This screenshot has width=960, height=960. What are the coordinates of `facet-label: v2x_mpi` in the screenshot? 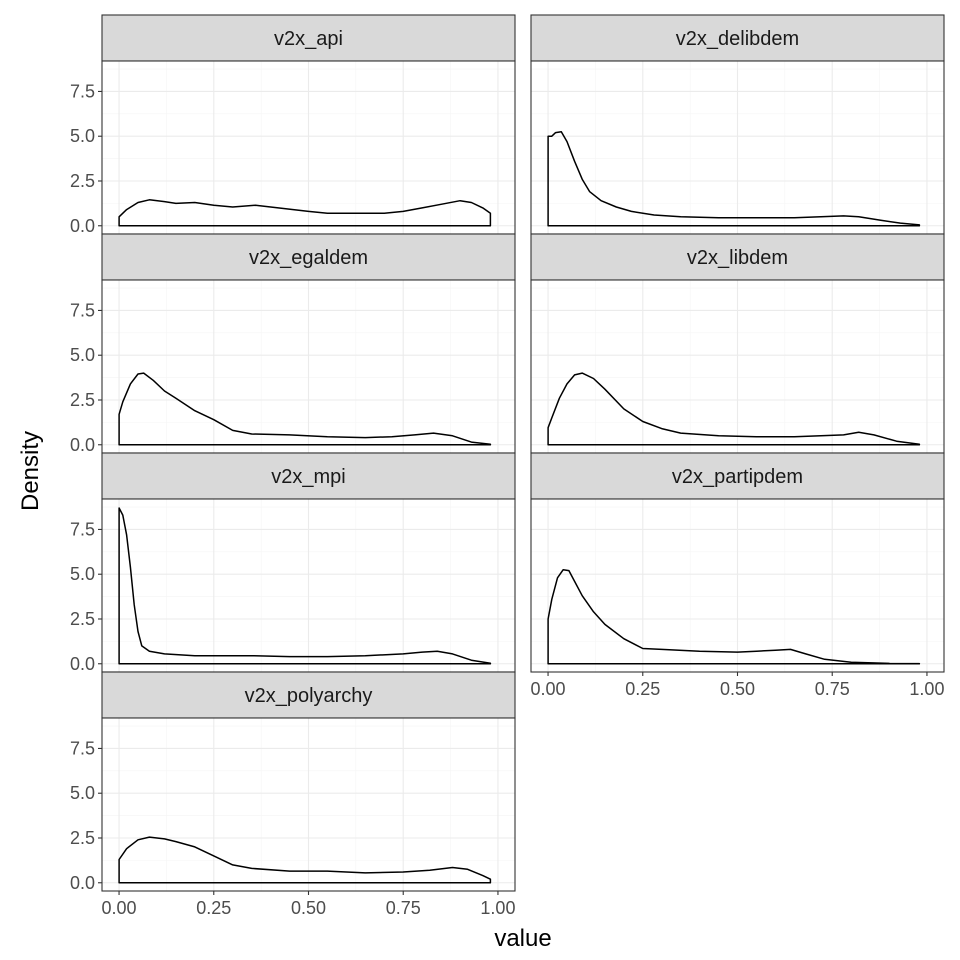 It's located at (308, 477).